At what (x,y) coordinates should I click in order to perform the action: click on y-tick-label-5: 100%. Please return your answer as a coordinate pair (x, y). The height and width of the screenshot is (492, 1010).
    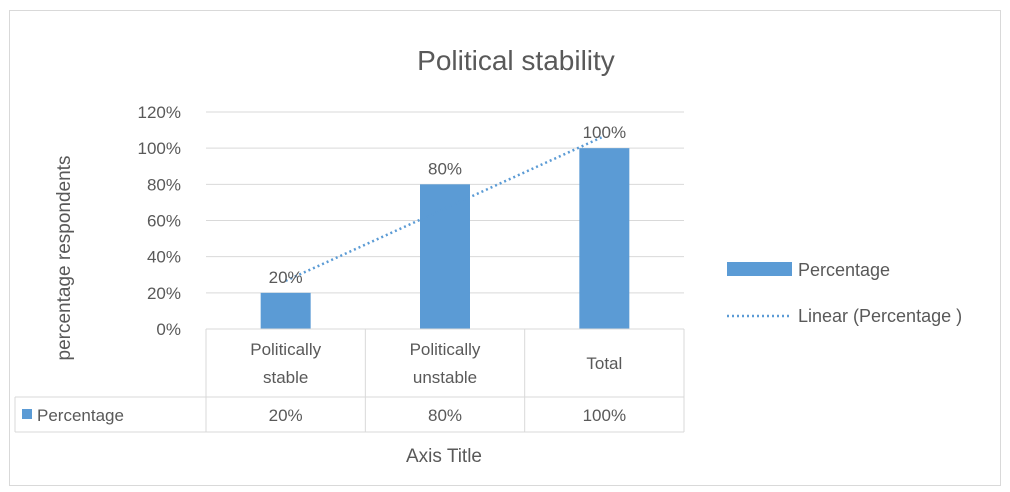
    Looking at the image, I should click on (159, 148).